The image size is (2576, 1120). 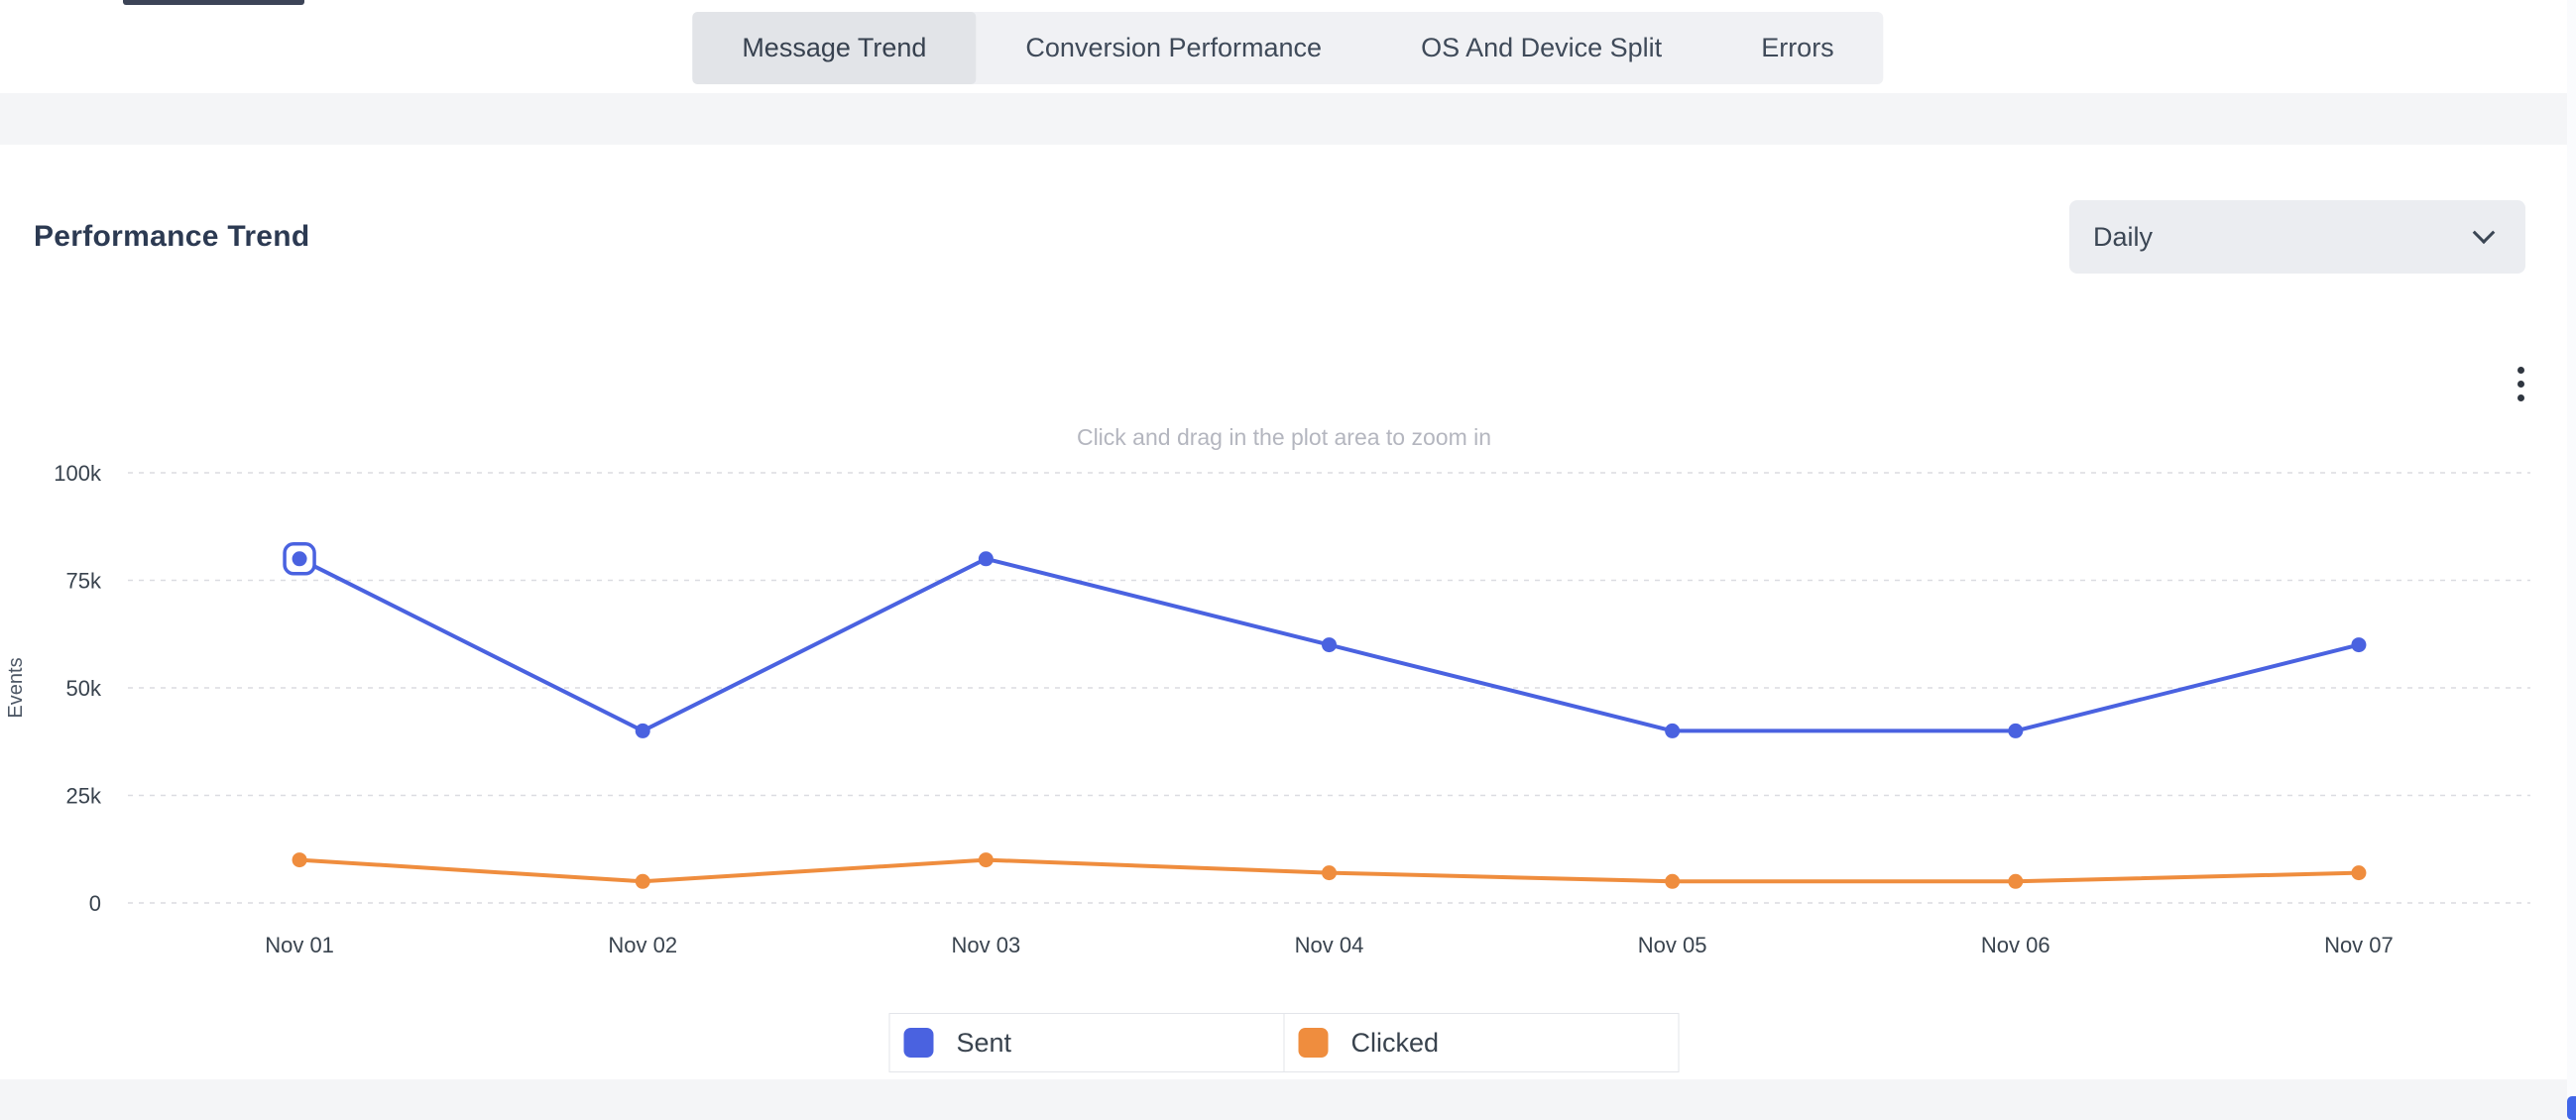 What do you see at coordinates (1329, 945) in the screenshot?
I see `svg-text: Nov 04` at bounding box center [1329, 945].